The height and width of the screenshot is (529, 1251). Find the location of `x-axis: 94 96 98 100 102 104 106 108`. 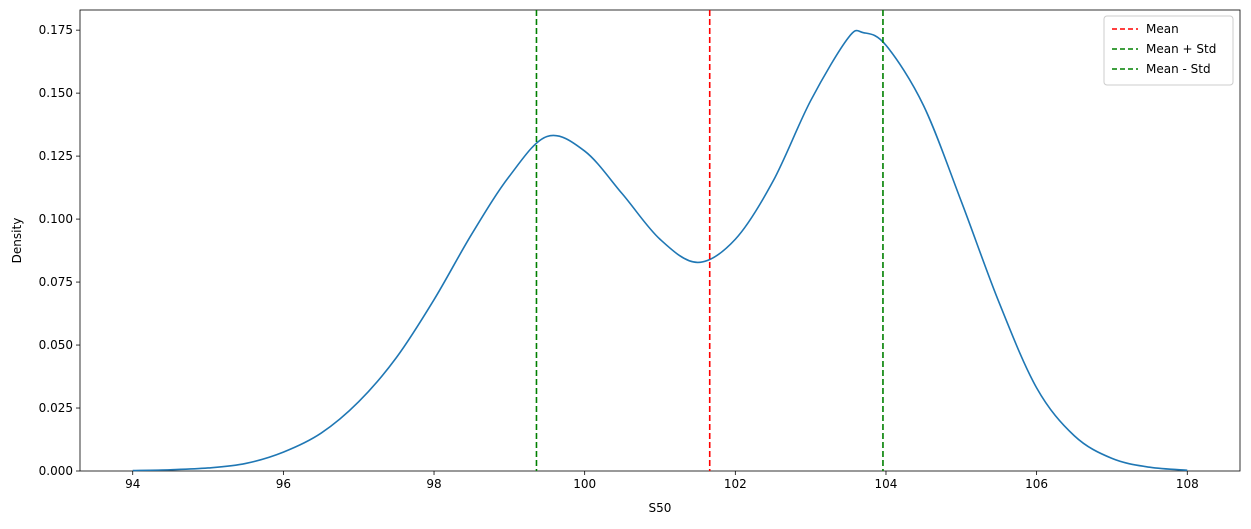

x-axis: 94 96 98 100 102 104 106 108 is located at coordinates (662, 481).